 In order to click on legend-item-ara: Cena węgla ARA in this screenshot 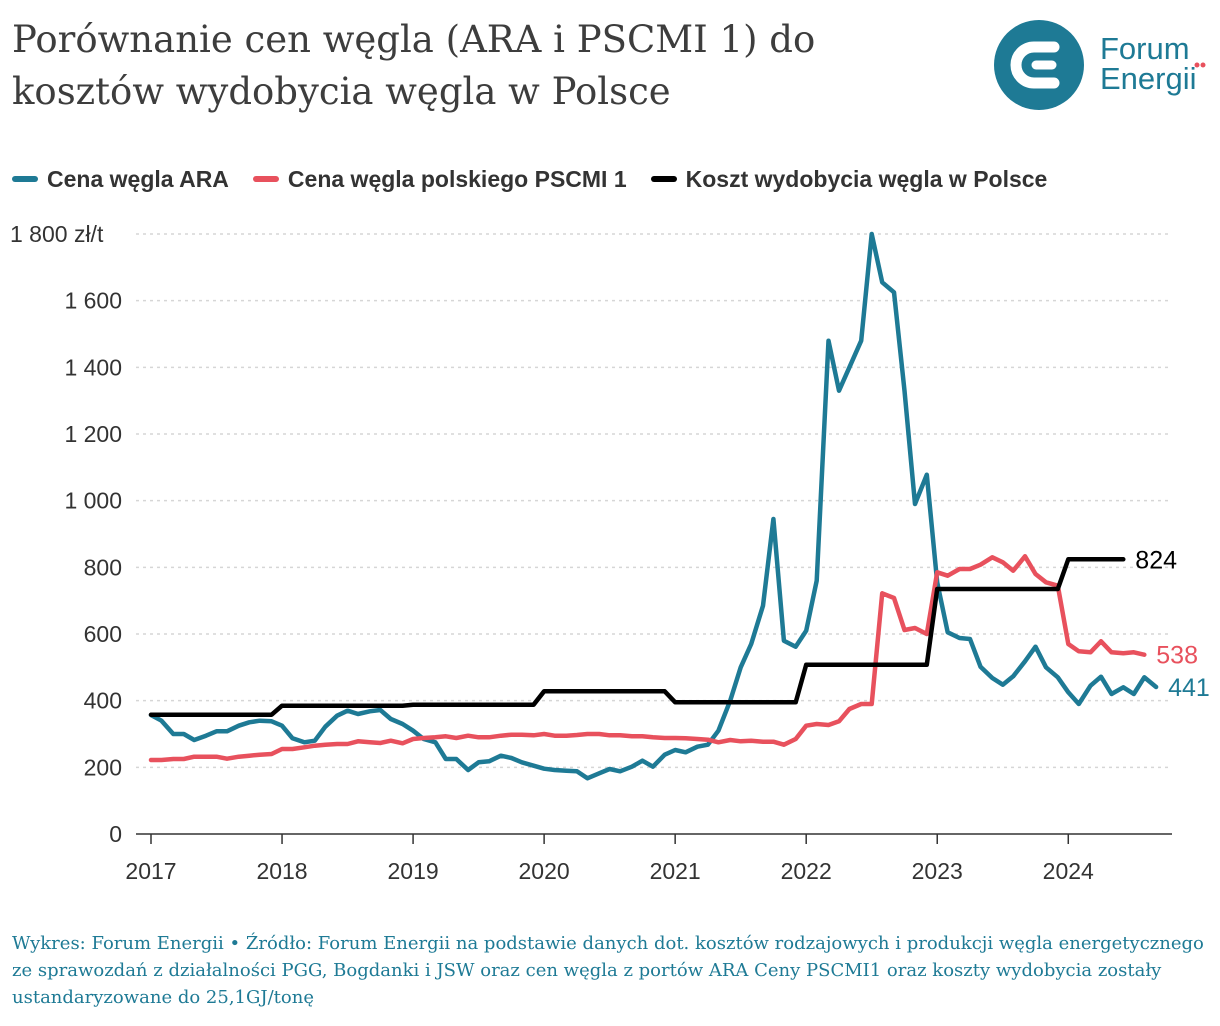, I will do `click(120, 179)`.